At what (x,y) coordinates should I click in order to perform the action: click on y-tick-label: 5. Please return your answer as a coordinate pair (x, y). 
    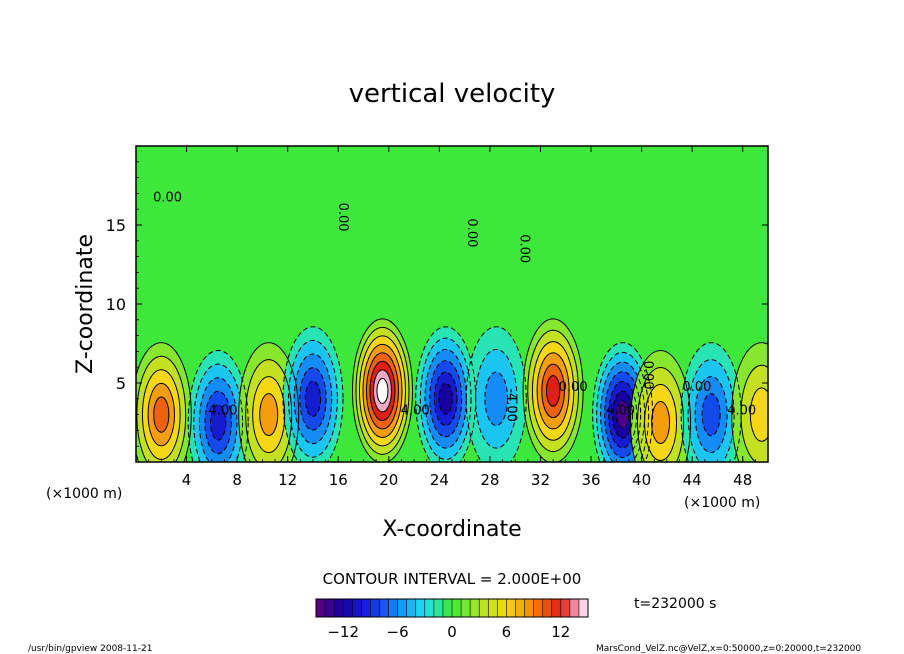
    Looking at the image, I should click on (121, 383).